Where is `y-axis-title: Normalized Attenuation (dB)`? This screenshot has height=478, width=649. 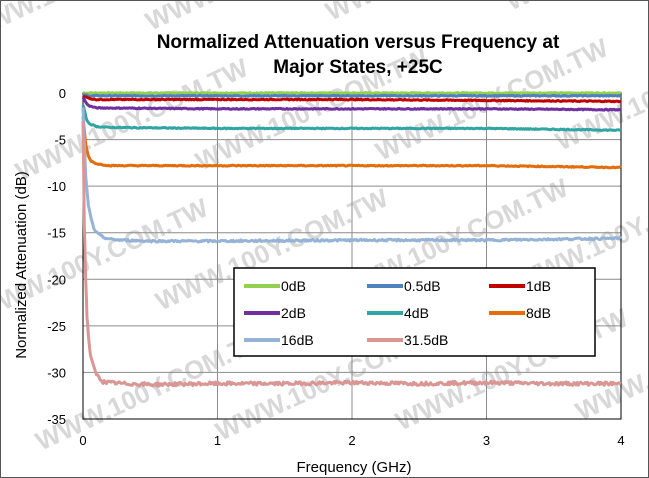 y-axis-title: Normalized Attenuation (dB) is located at coordinates (21, 265).